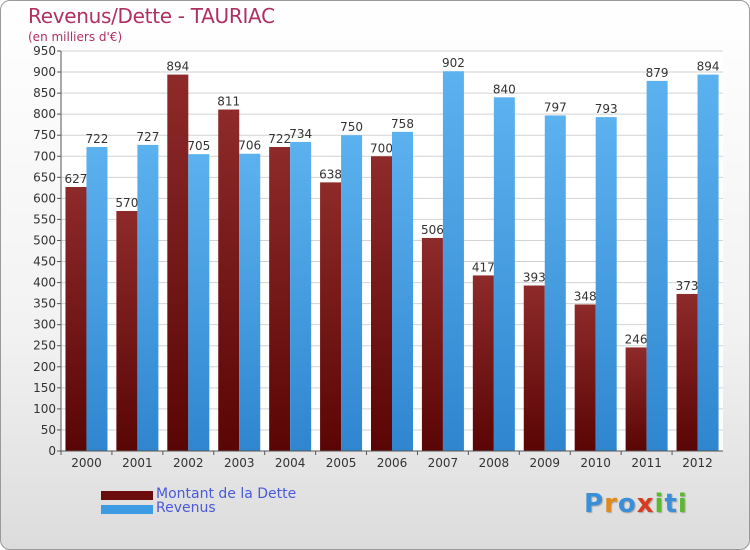 The height and width of the screenshot is (550, 750). I want to click on data-label-revenus: 840, so click(504, 89).